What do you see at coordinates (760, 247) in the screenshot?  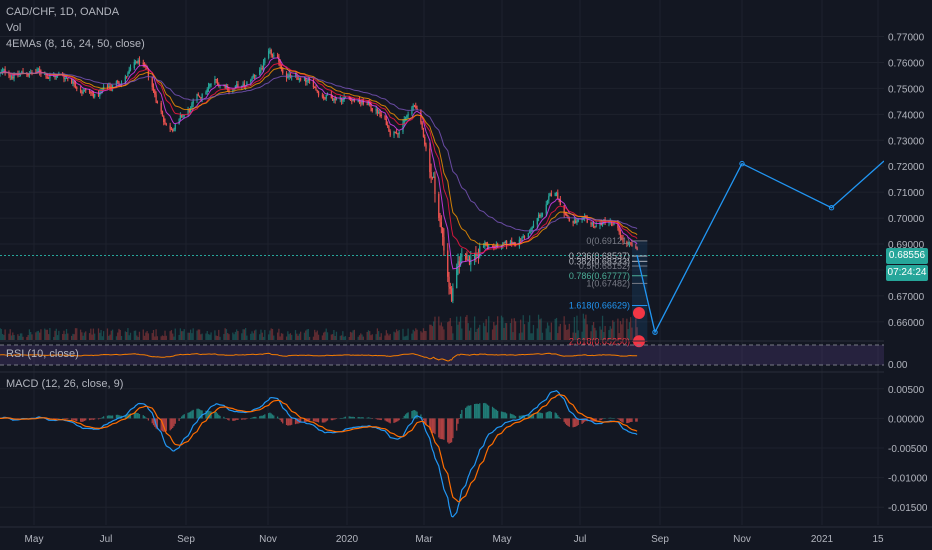 I see `projection-path` at bounding box center [760, 247].